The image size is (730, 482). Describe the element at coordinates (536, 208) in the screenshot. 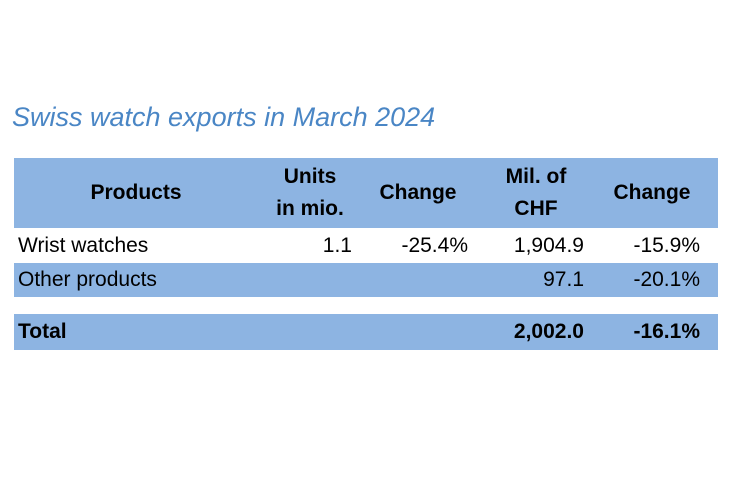

I see `header-cell: CHF` at that location.